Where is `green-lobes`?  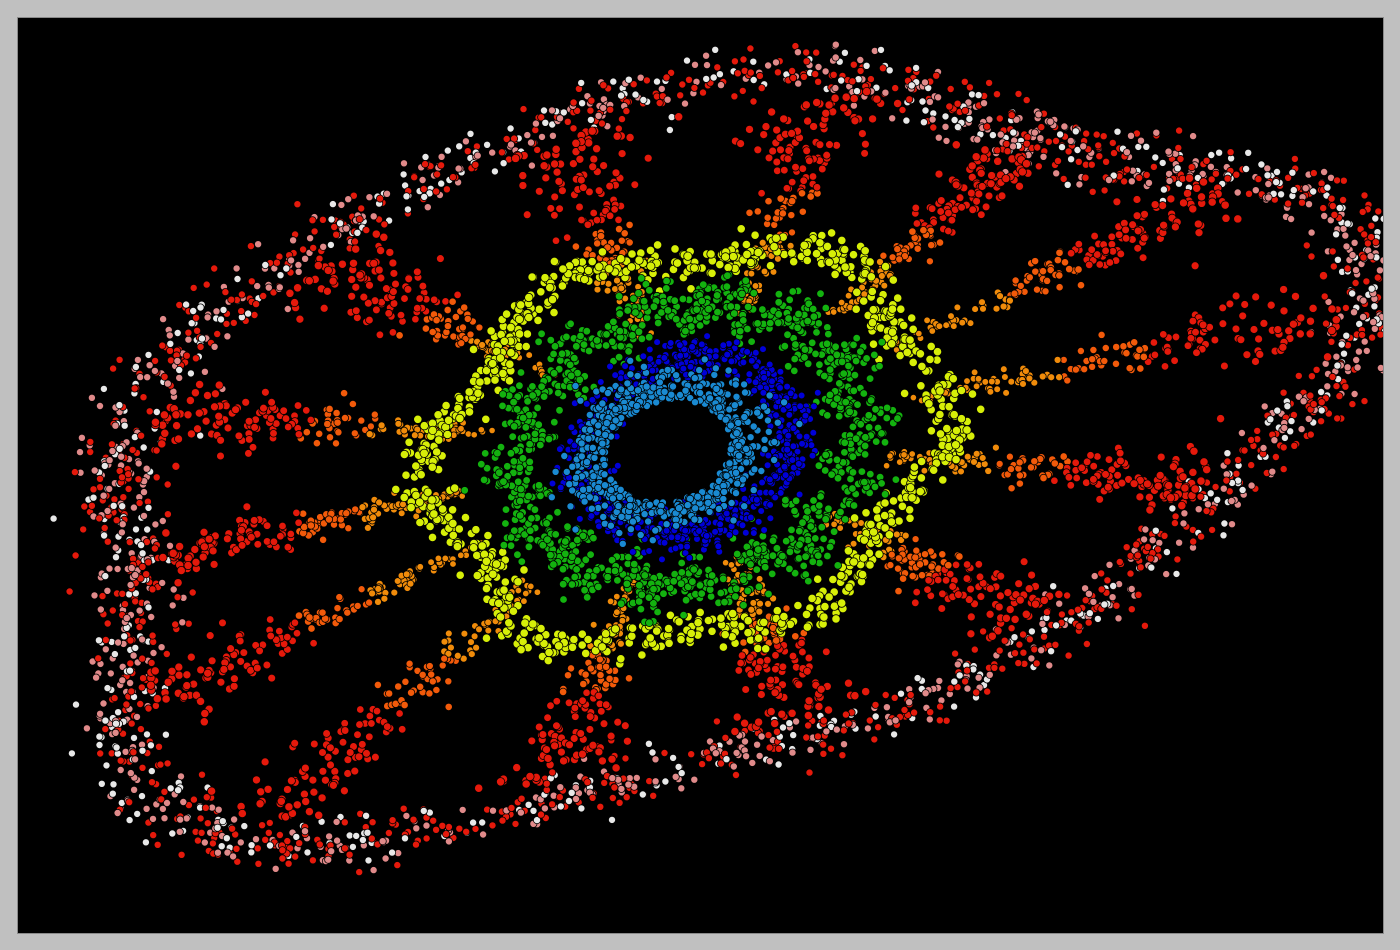
green-lobes is located at coordinates (682, 448).